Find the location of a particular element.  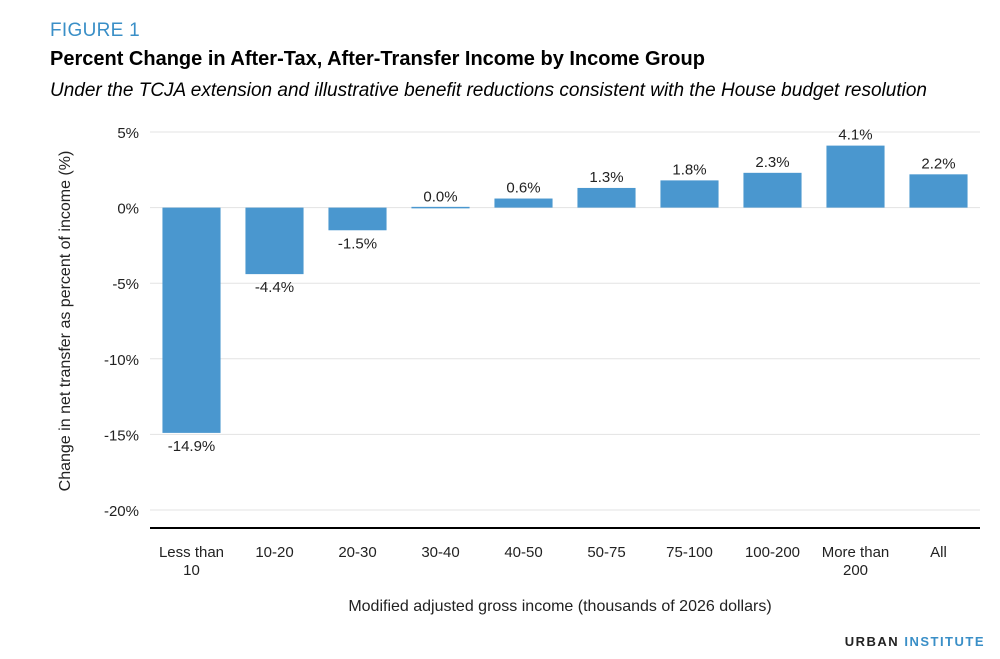

data-label: 0.0% is located at coordinates (440, 197).